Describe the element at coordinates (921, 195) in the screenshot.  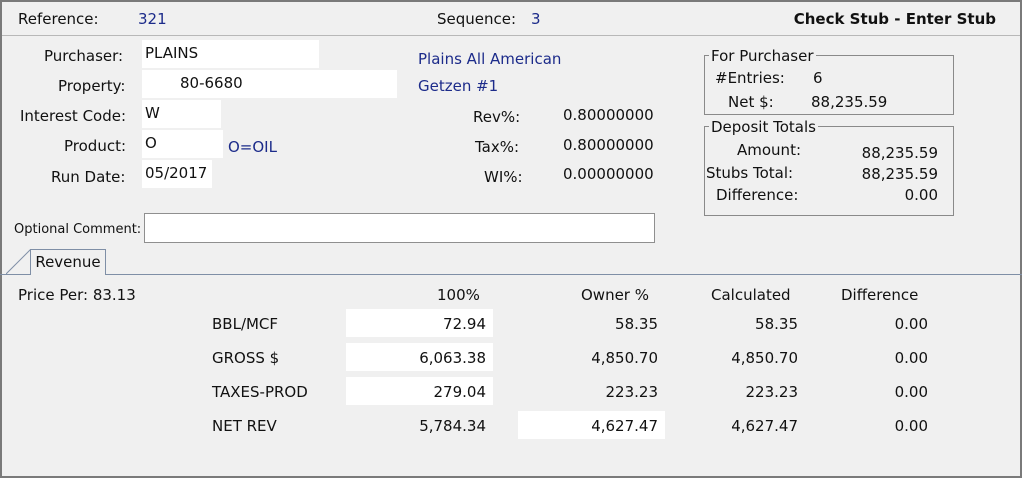
I see `difference-value: 0.00` at that location.